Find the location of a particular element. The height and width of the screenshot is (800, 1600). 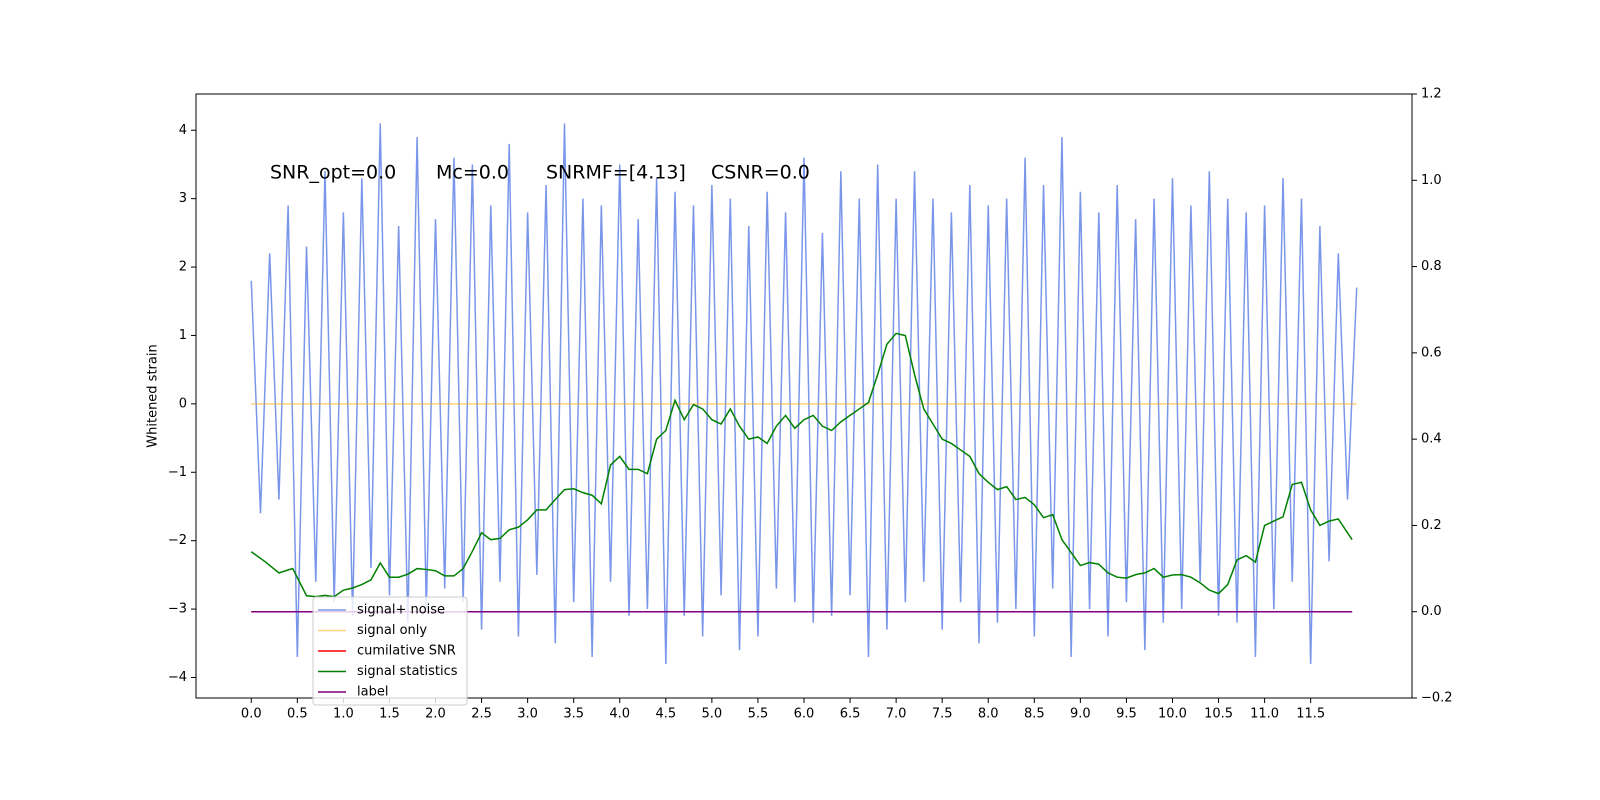

y-tick-label: −1 is located at coordinates (177, 472).